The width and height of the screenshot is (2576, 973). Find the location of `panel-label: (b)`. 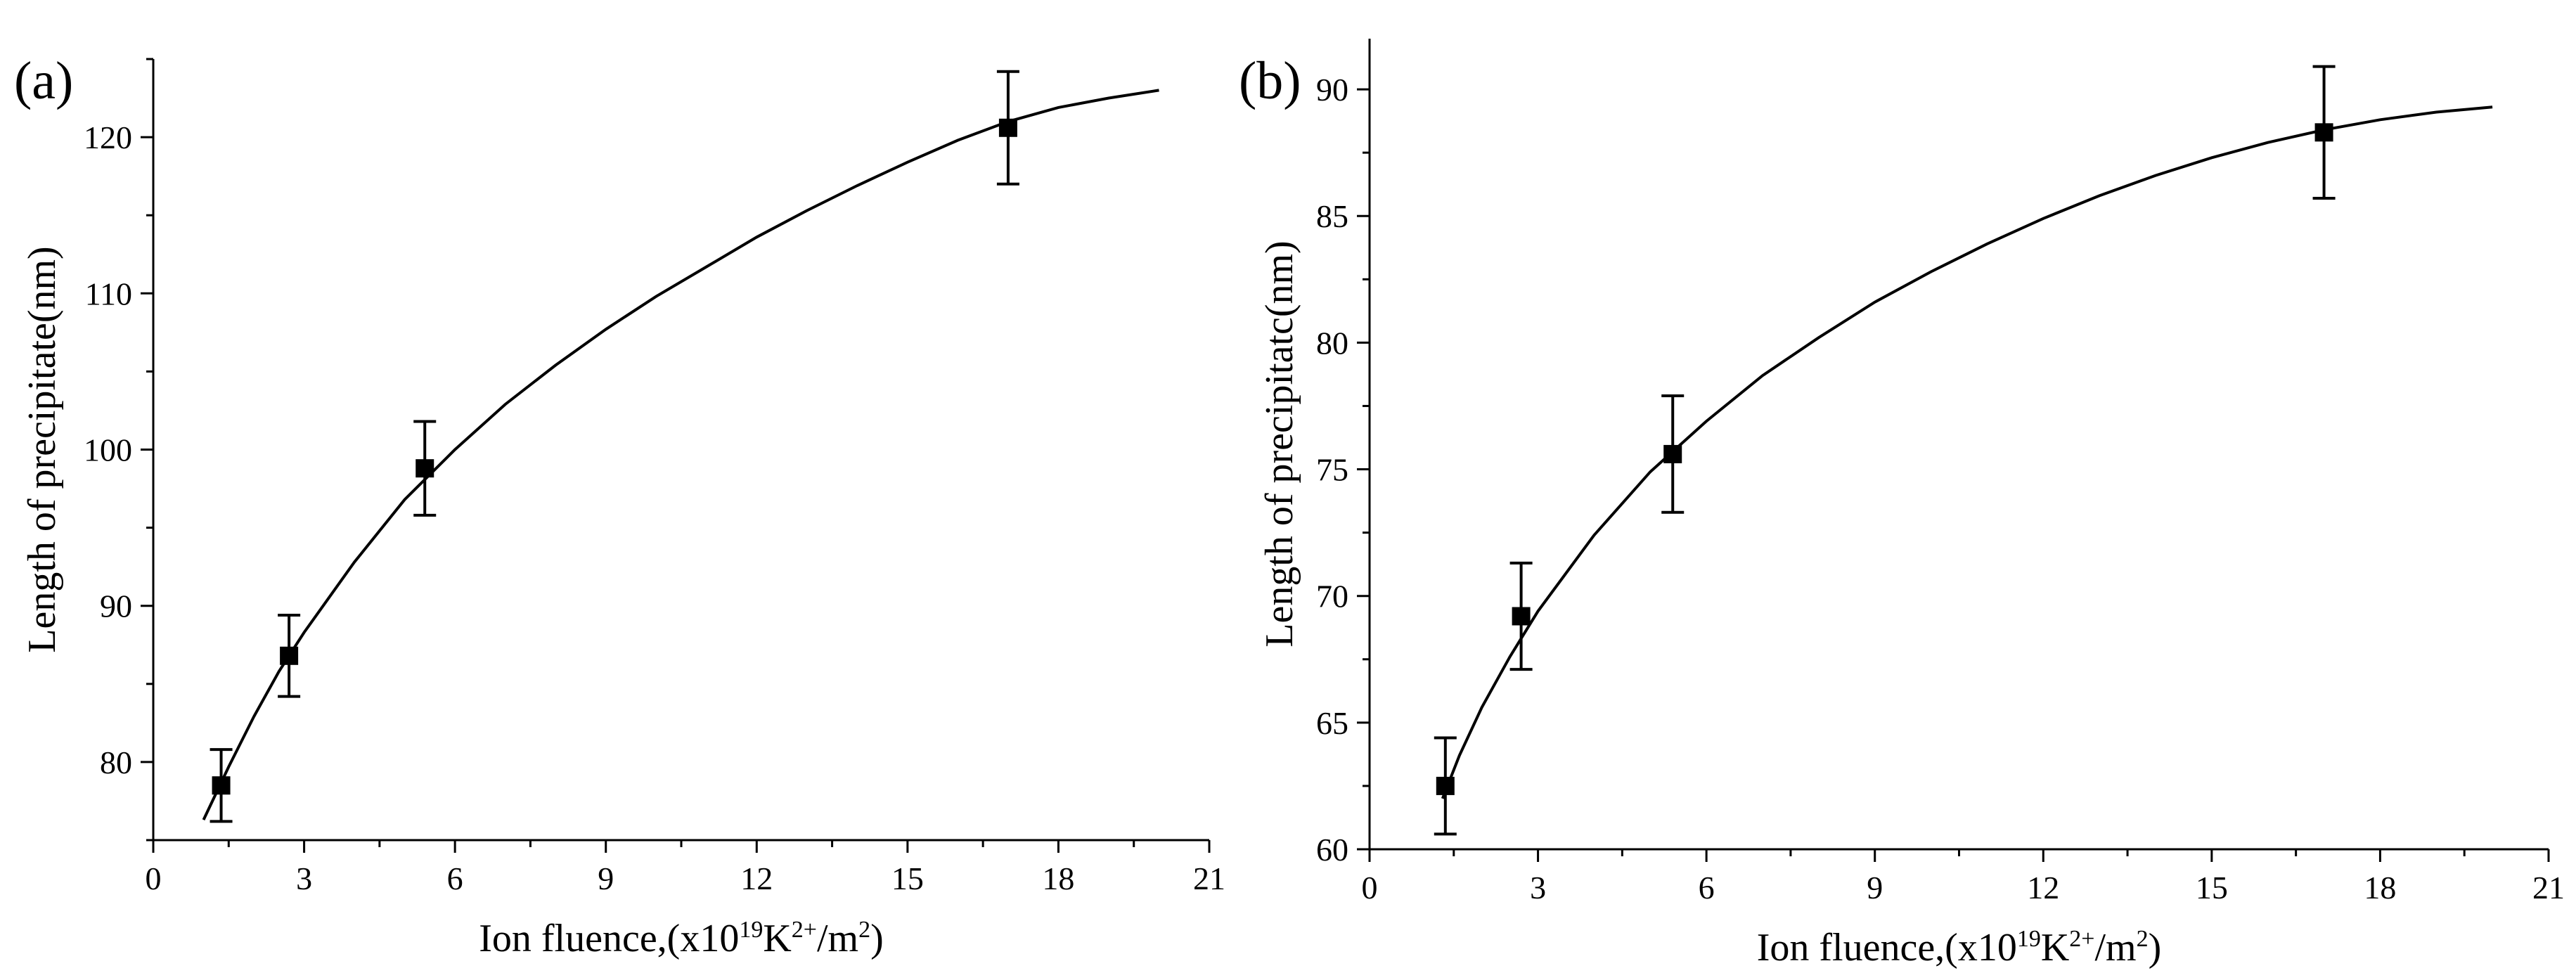

panel-label: (b) is located at coordinates (1270, 80).